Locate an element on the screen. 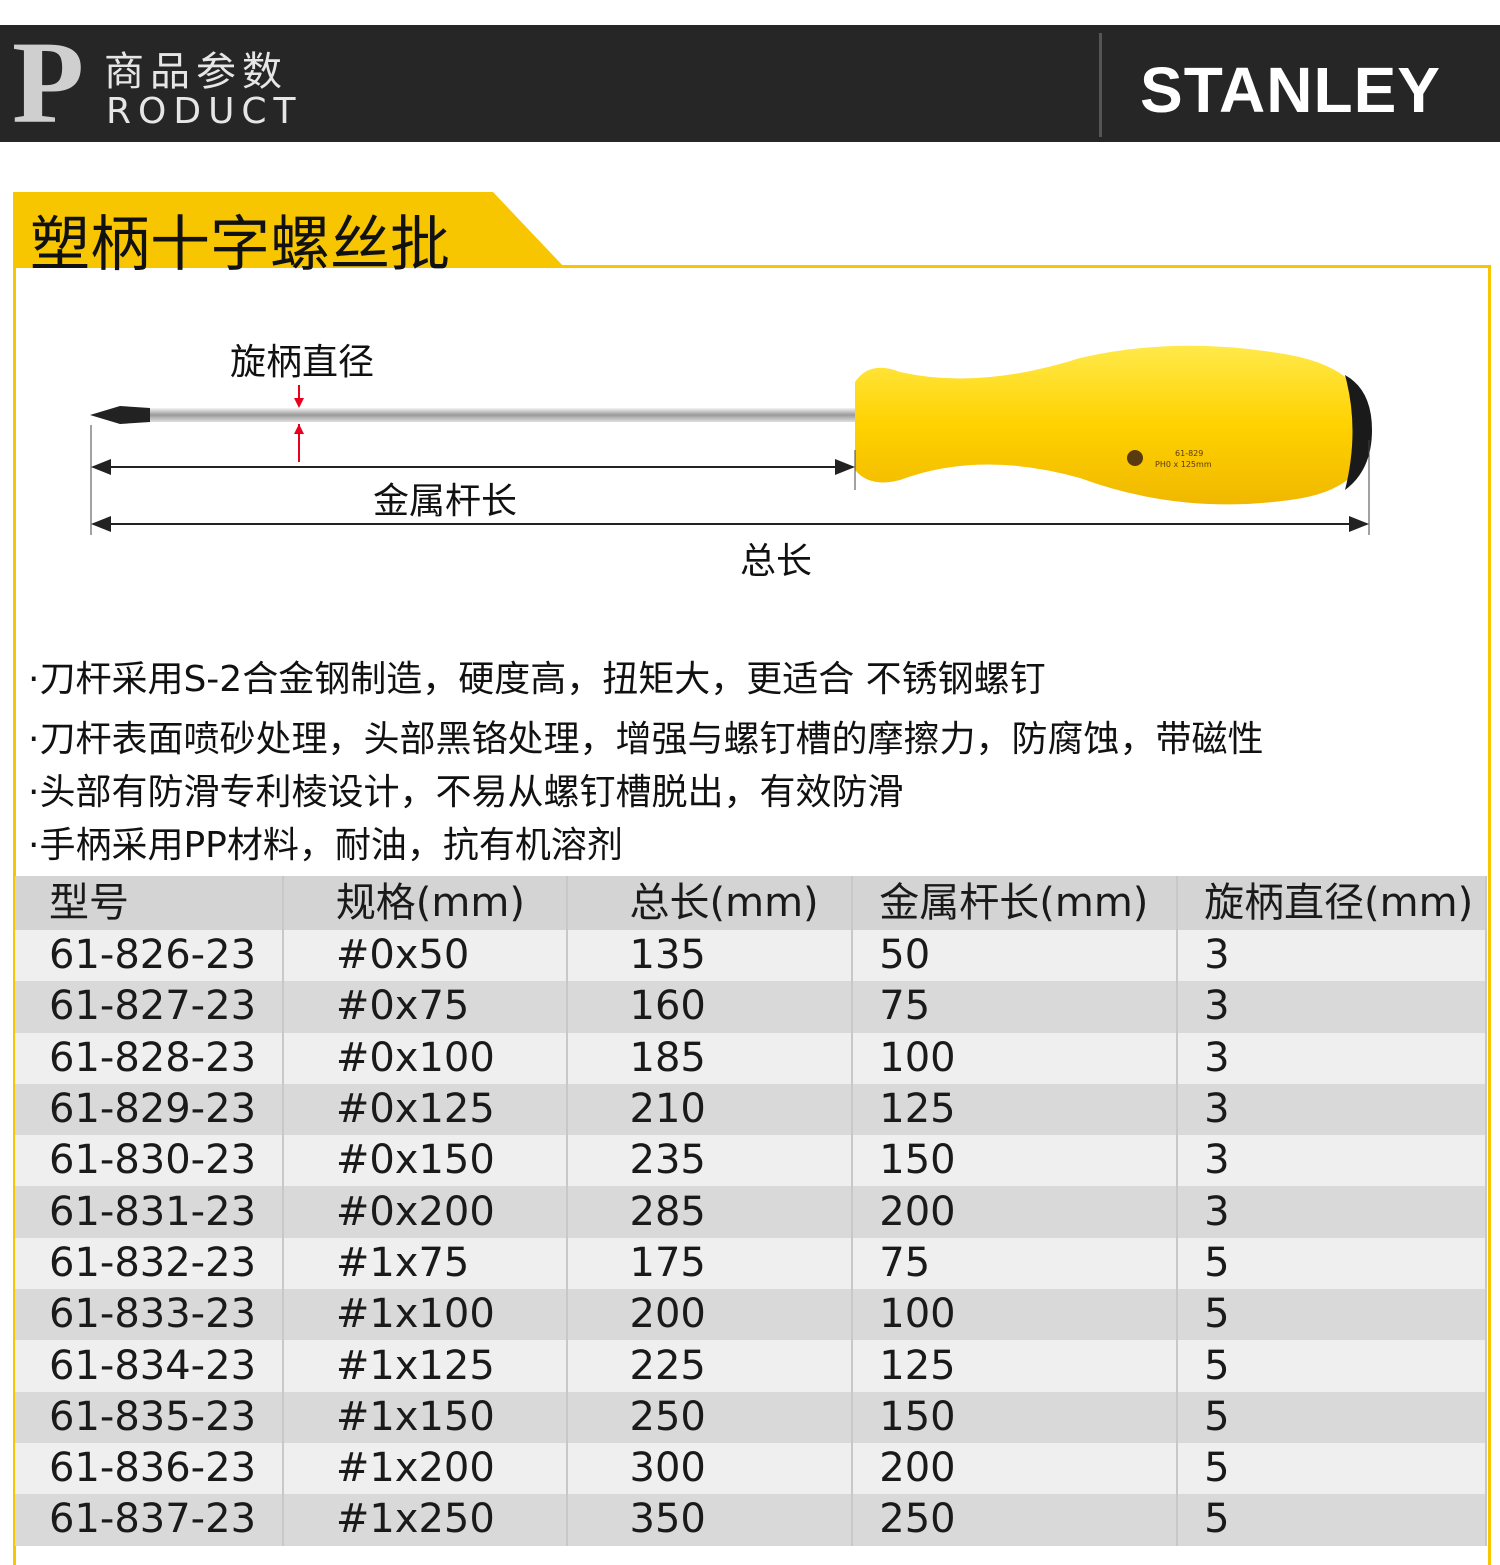 The image size is (1500, 1565). table-row: 61-828-23 #0x100 185 100 3 is located at coordinates (751, 1058).